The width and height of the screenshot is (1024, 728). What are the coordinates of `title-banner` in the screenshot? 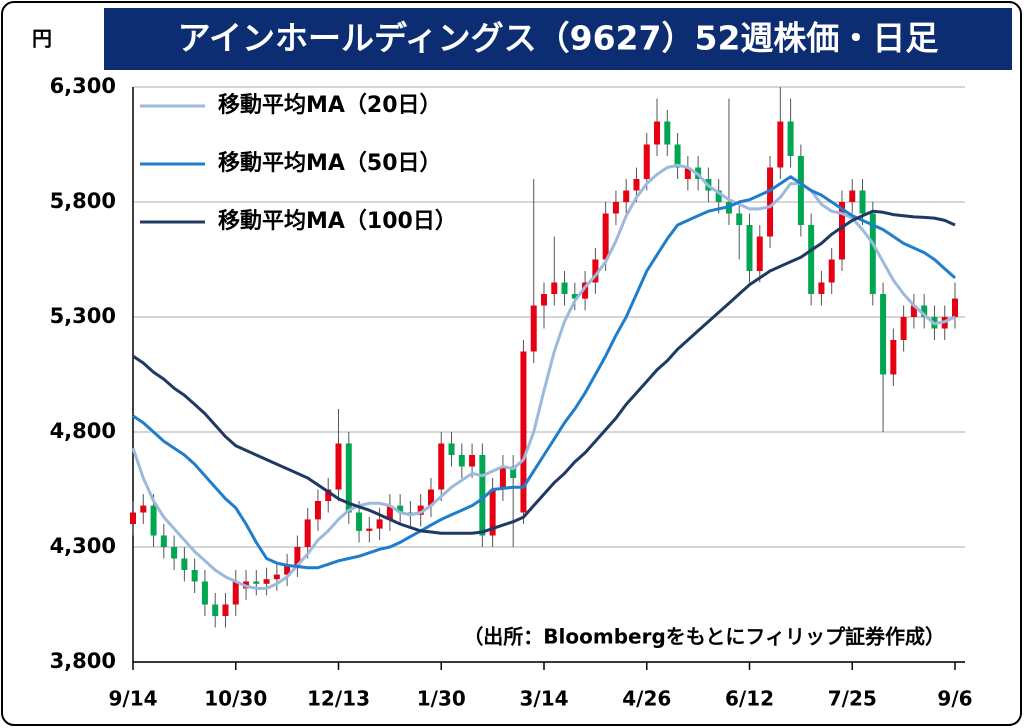 It's located at (558, 39).